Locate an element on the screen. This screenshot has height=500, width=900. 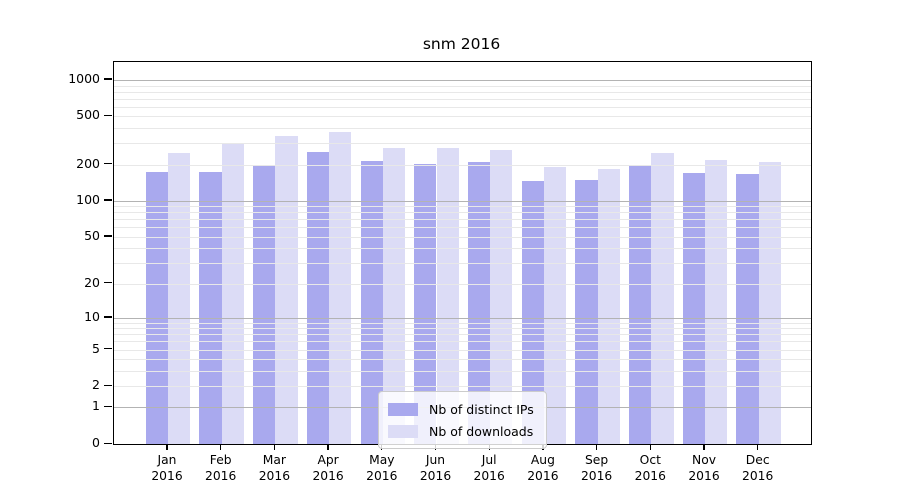
y-tick-label-200: 200 is located at coordinates (88, 163).